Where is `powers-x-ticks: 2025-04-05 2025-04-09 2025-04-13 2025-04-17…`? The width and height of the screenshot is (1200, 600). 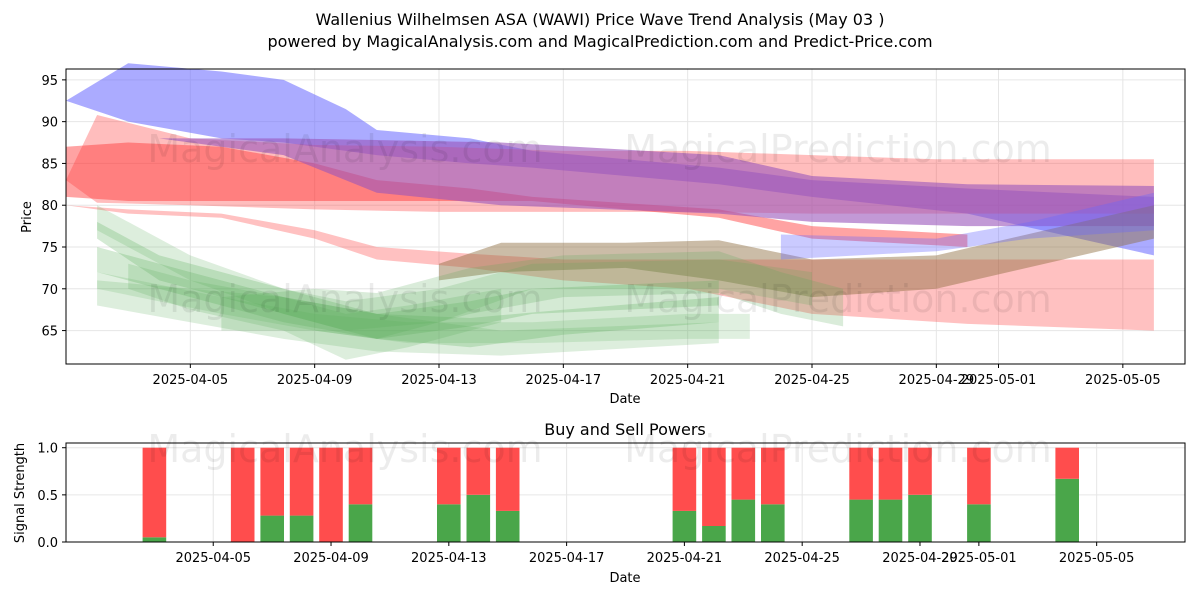
powers-x-ticks: 2025-04-05 2025-04-09 2025-04-13 2025-04-17… is located at coordinates (654, 554).